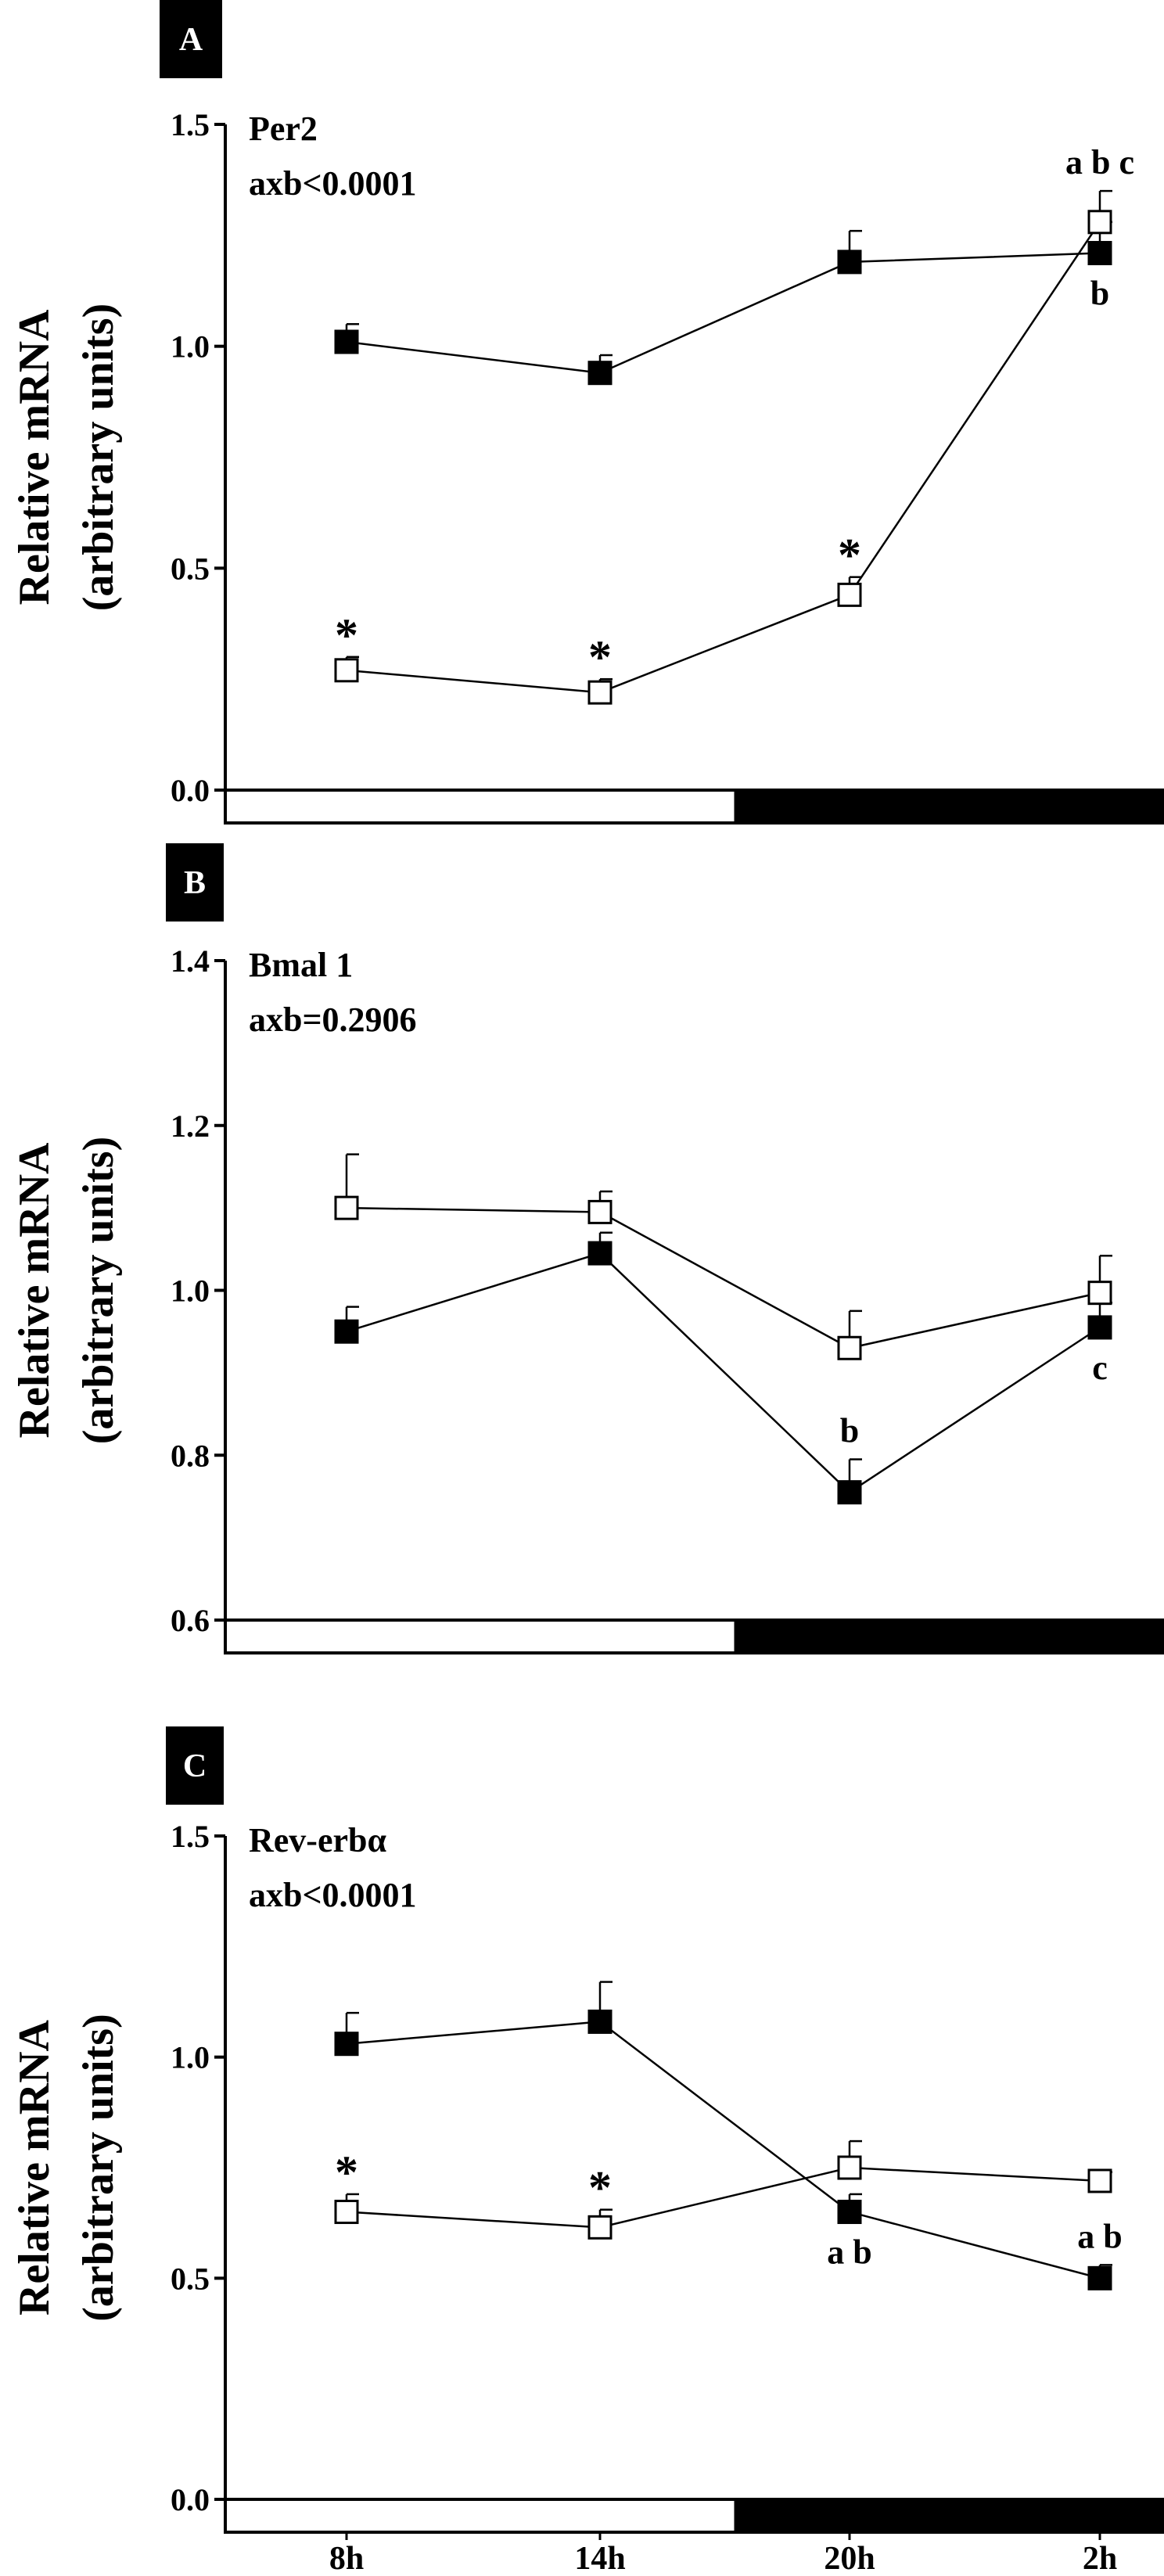  What do you see at coordinates (190, 1621) in the screenshot?
I see `y-tick-label: 0.6` at bounding box center [190, 1621].